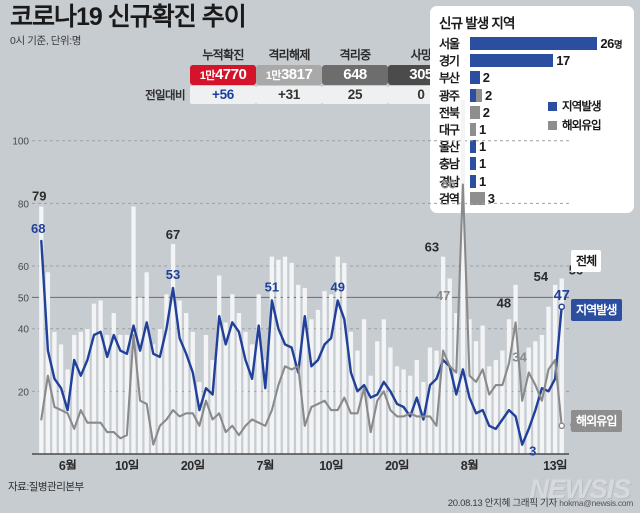 This screenshot has width=640, height=513. What do you see at coordinates (469, 465) in the screenshot?
I see `x-axis-tick-6: 8월` at bounding box center [469, 465].